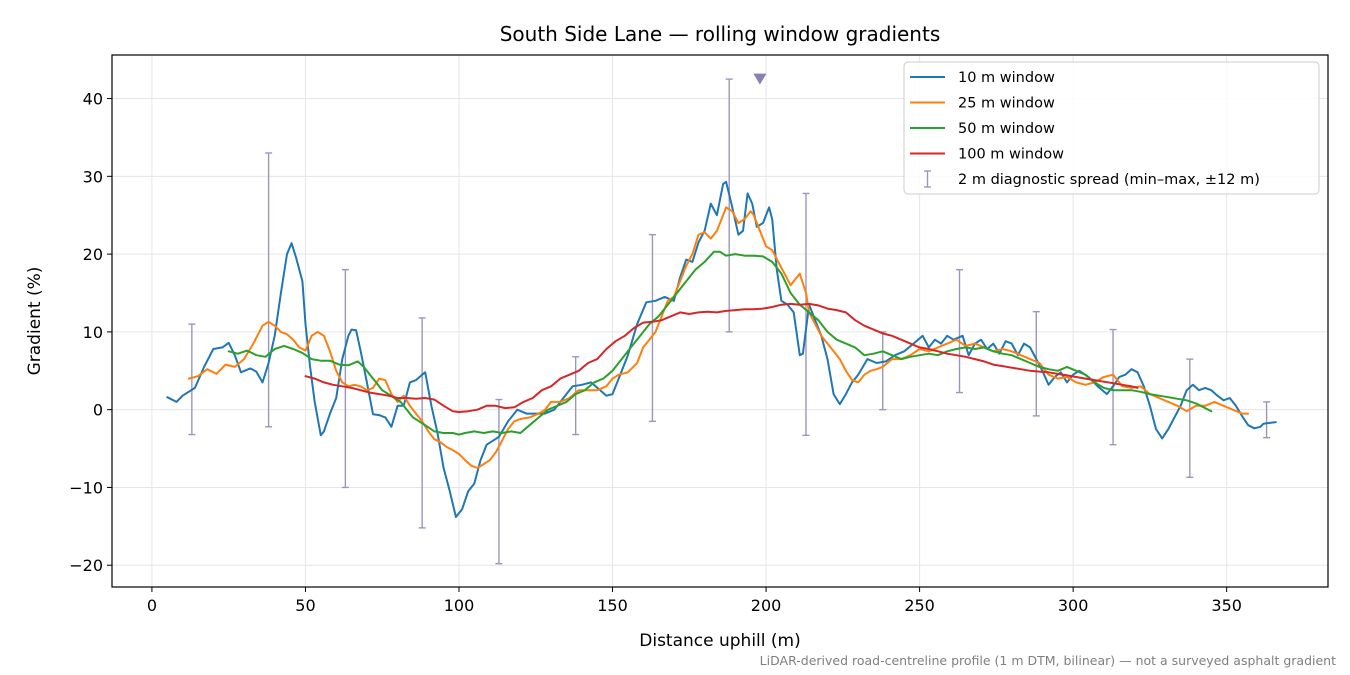 The height and width of the screenshot is (675, 1350). I want to click on peak-marker, so click(760, 79).